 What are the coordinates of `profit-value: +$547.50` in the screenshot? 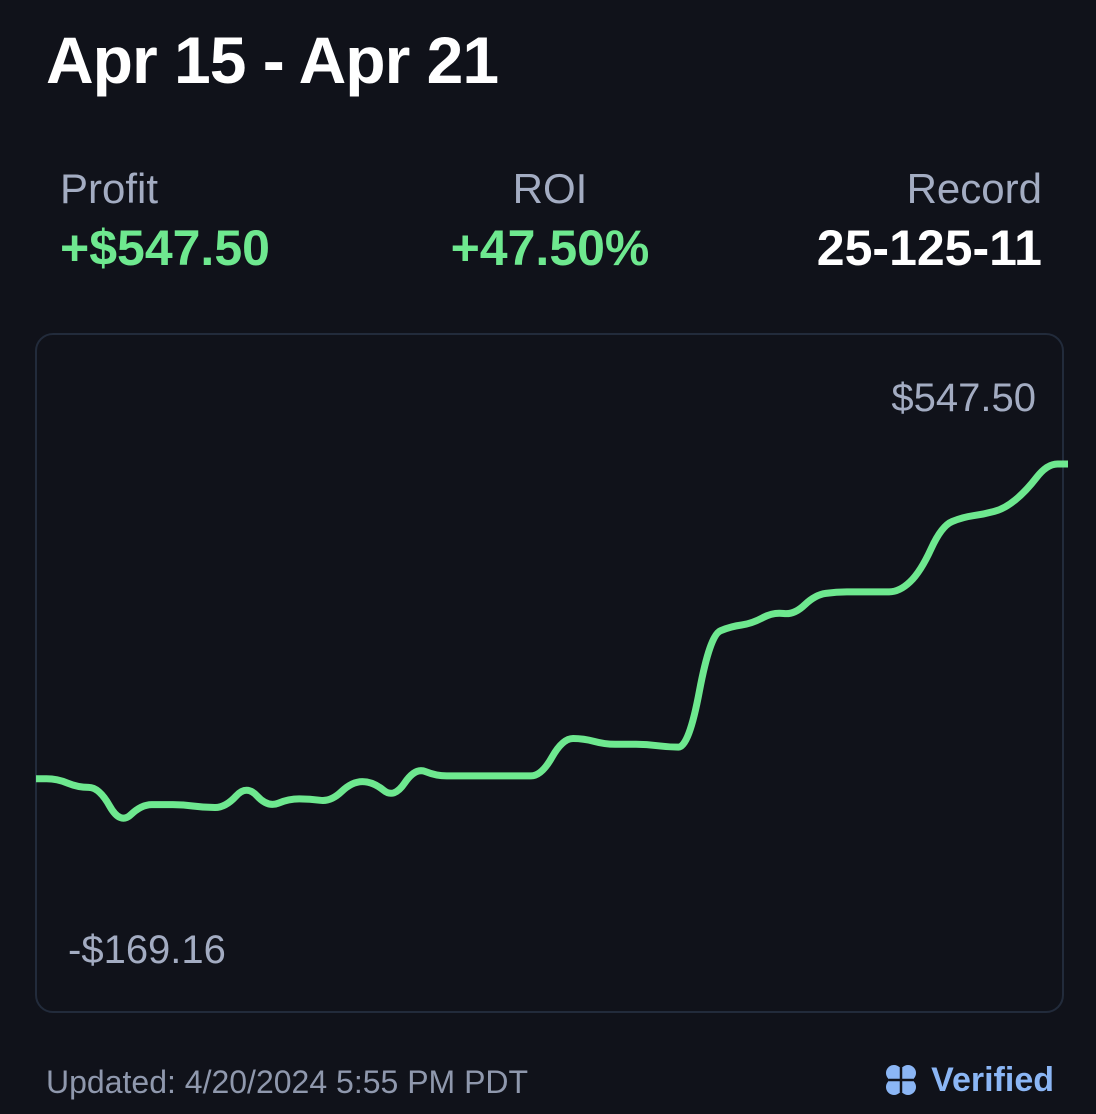 It's located at (165, 248).